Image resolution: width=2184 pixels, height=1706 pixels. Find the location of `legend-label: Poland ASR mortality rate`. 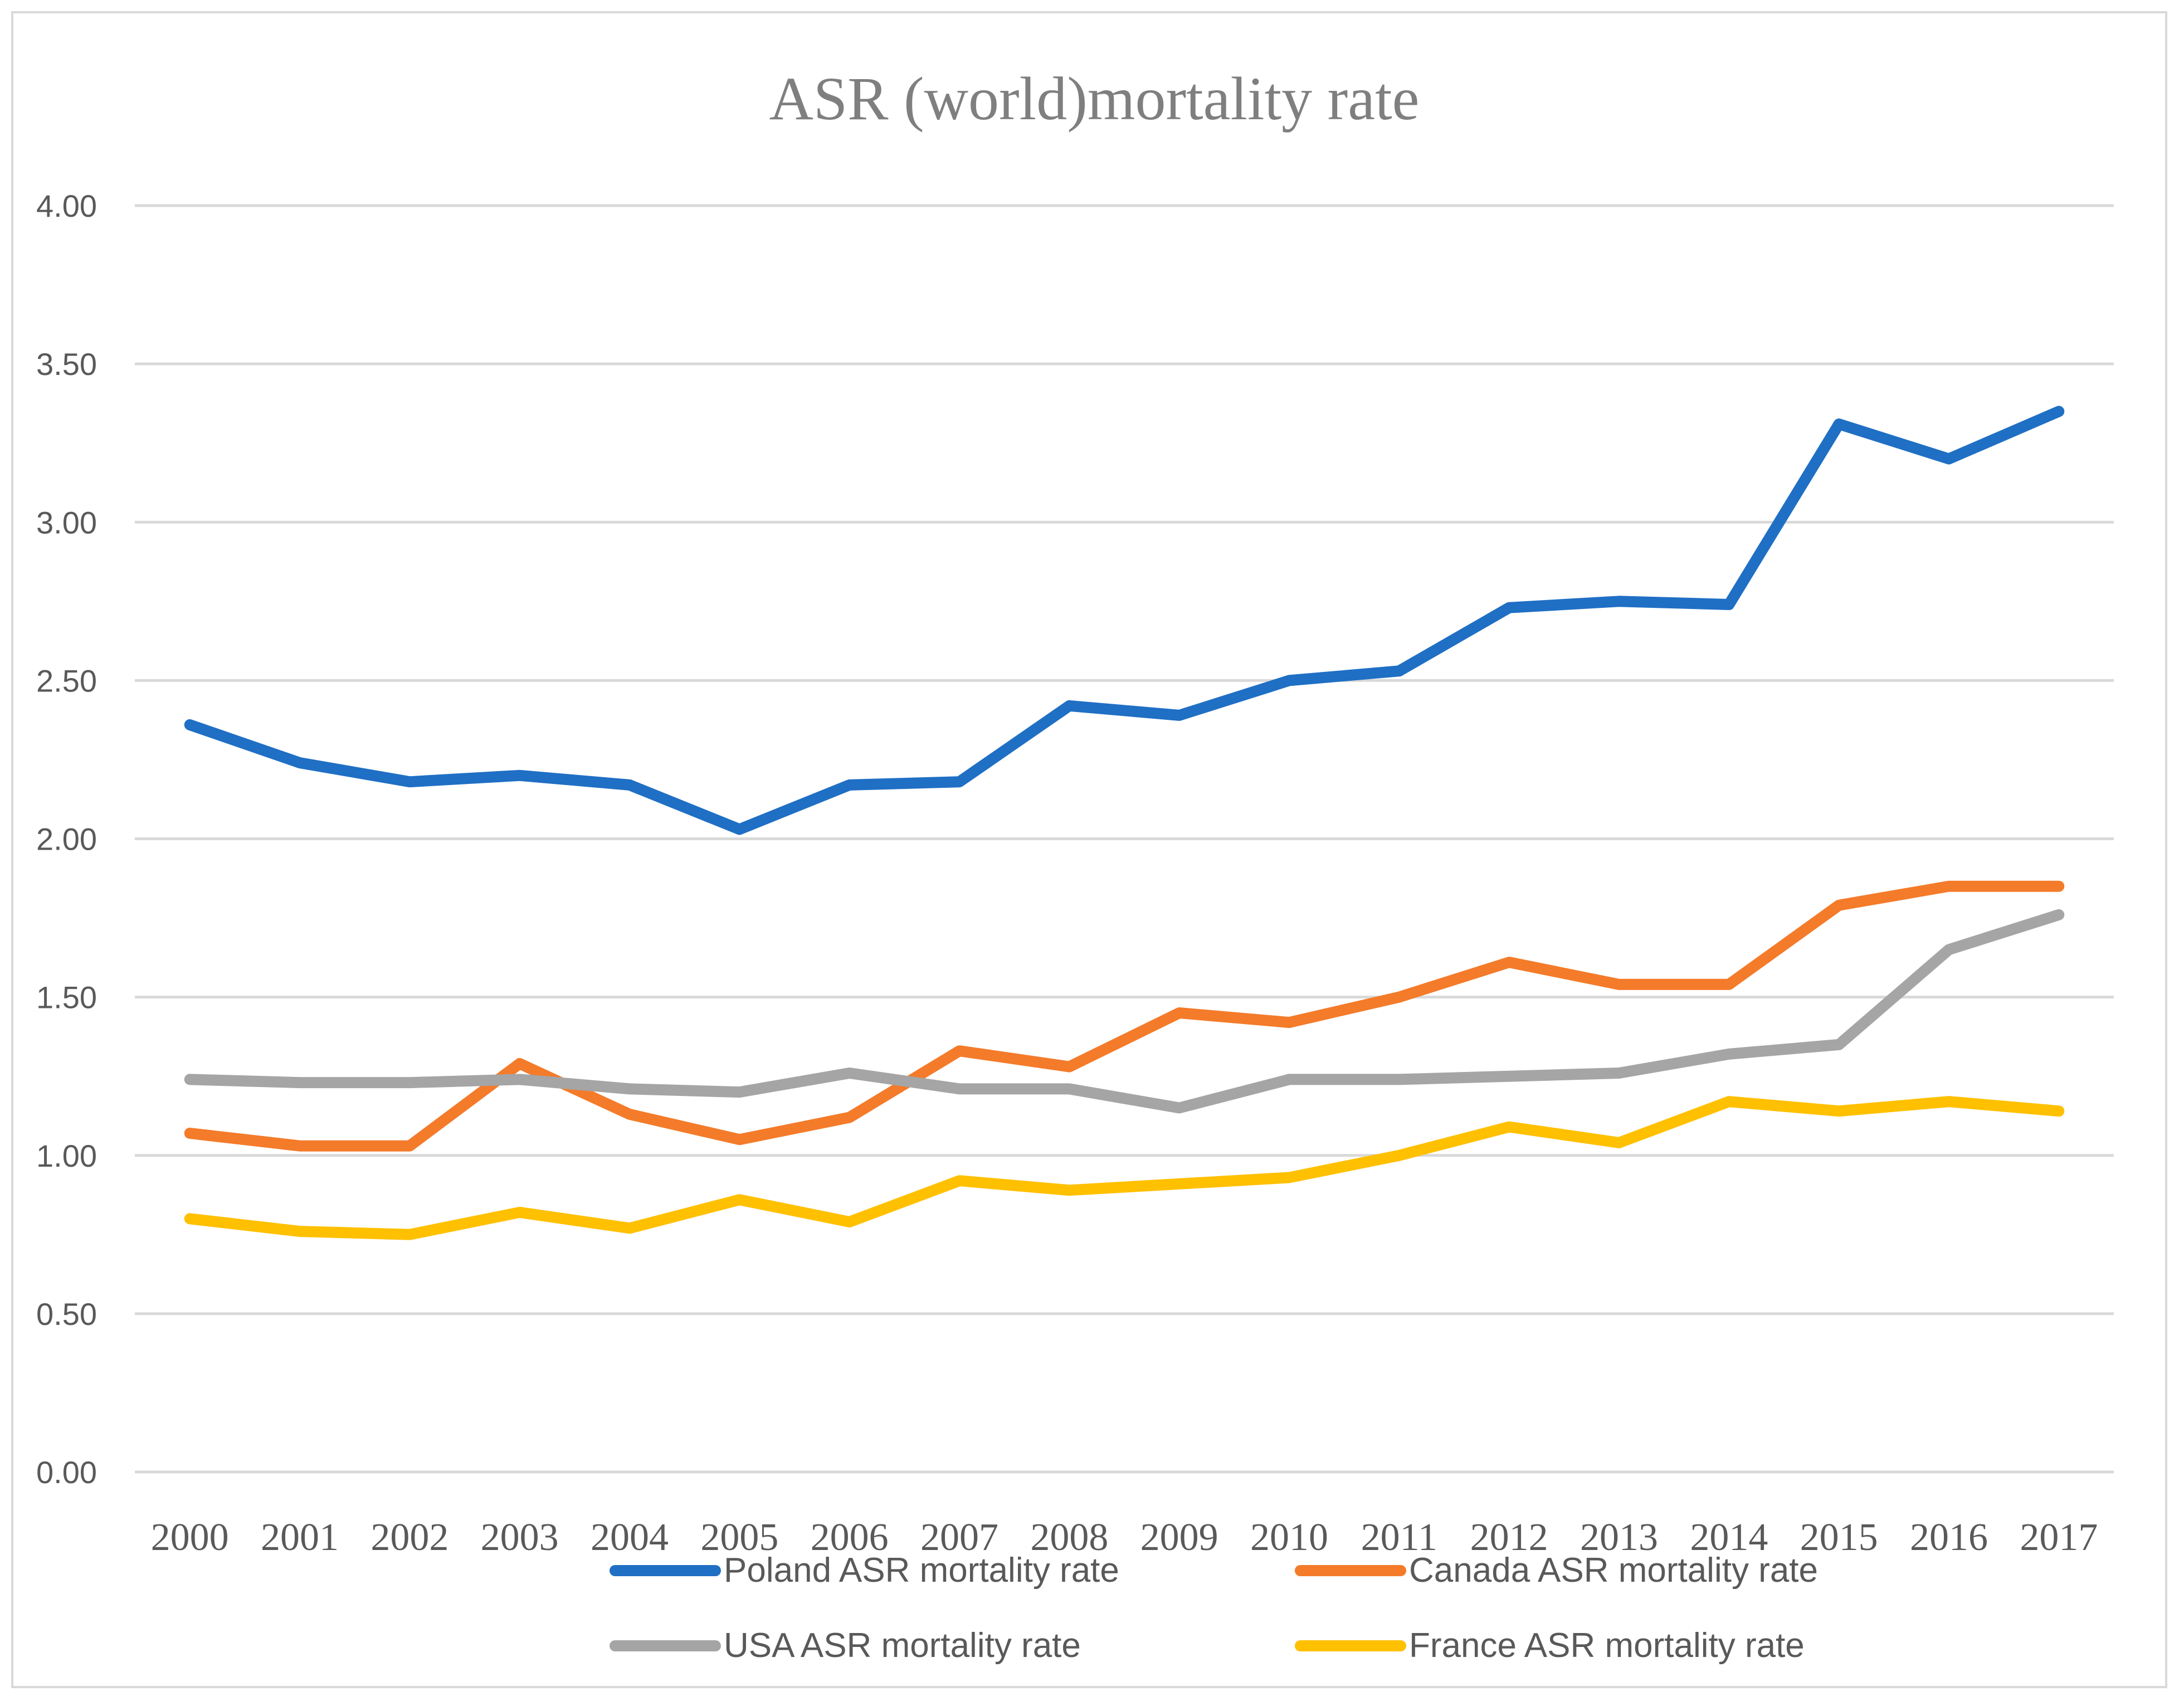

legend-label: Poland ASR mortality rate is located at coordinates (922, 1570).